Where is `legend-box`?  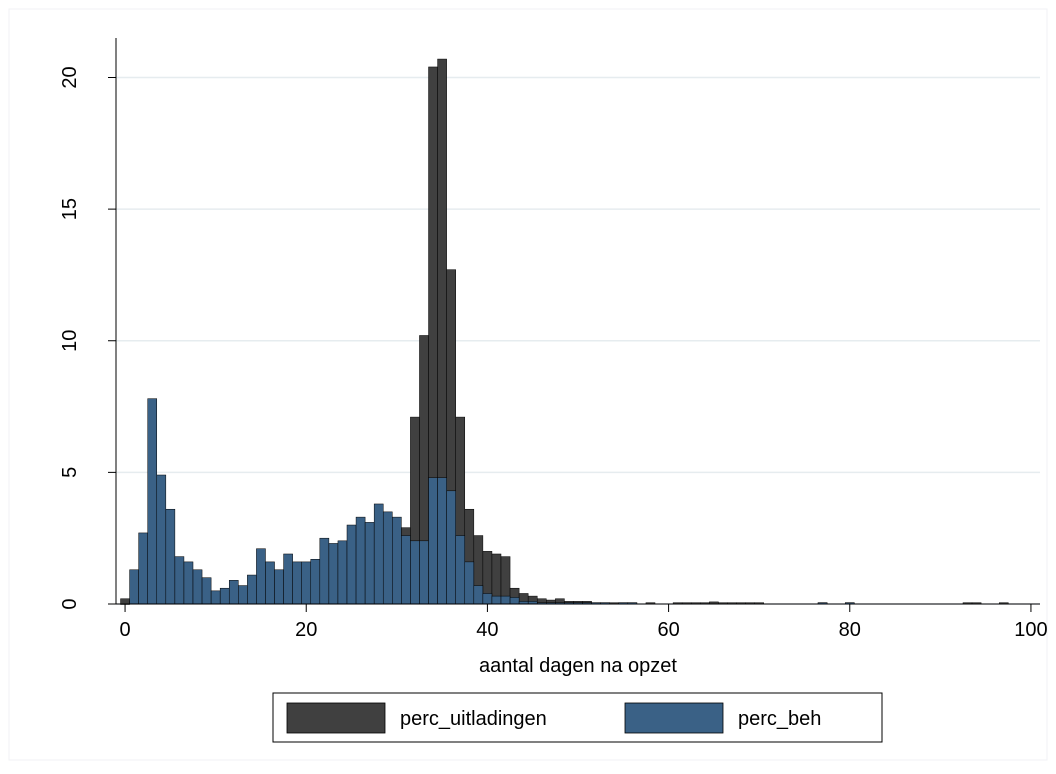
legend-box is located at coordinates (577, 717).